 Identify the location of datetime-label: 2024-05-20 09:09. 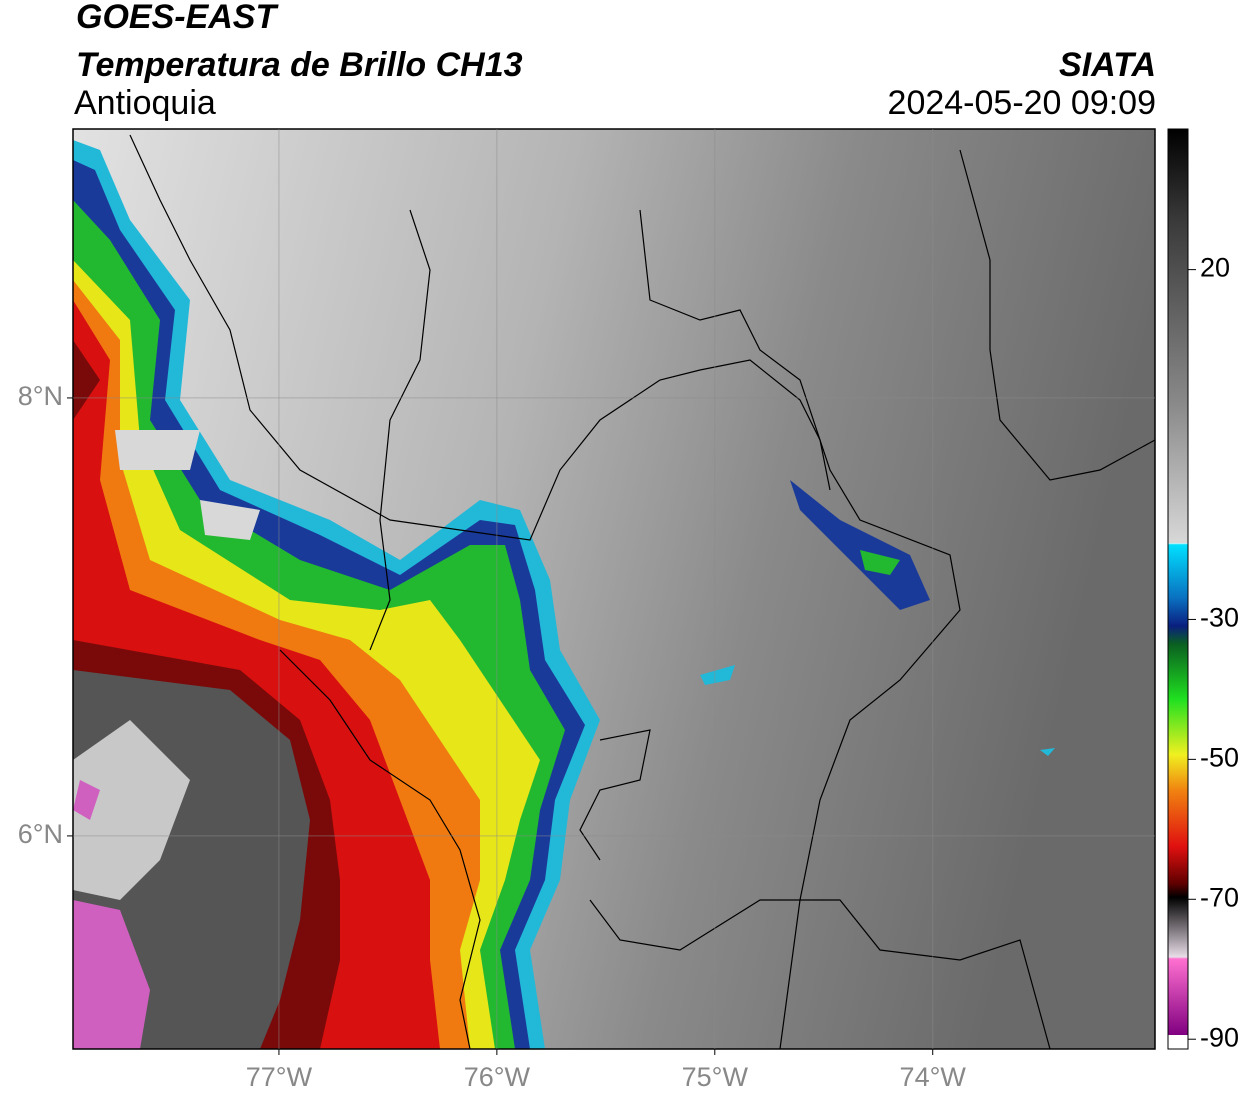
(1021, 103).